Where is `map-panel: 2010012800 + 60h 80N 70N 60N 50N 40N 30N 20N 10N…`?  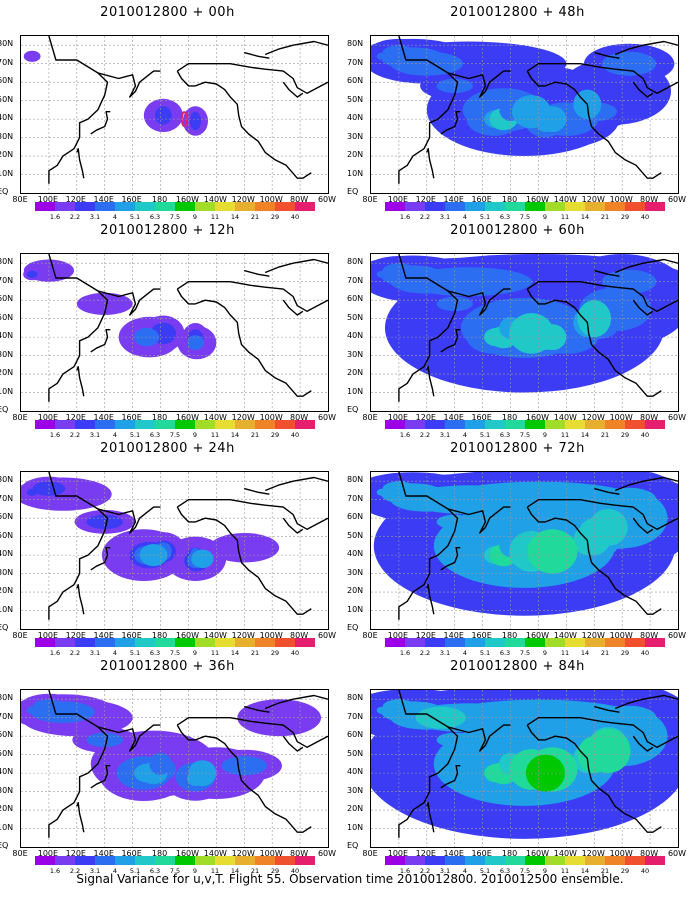
map-panel: 2010012800 + 60h 80N 70N 60N 50N 40N 30N 20N 10N… is located at coordinates (516, 331).